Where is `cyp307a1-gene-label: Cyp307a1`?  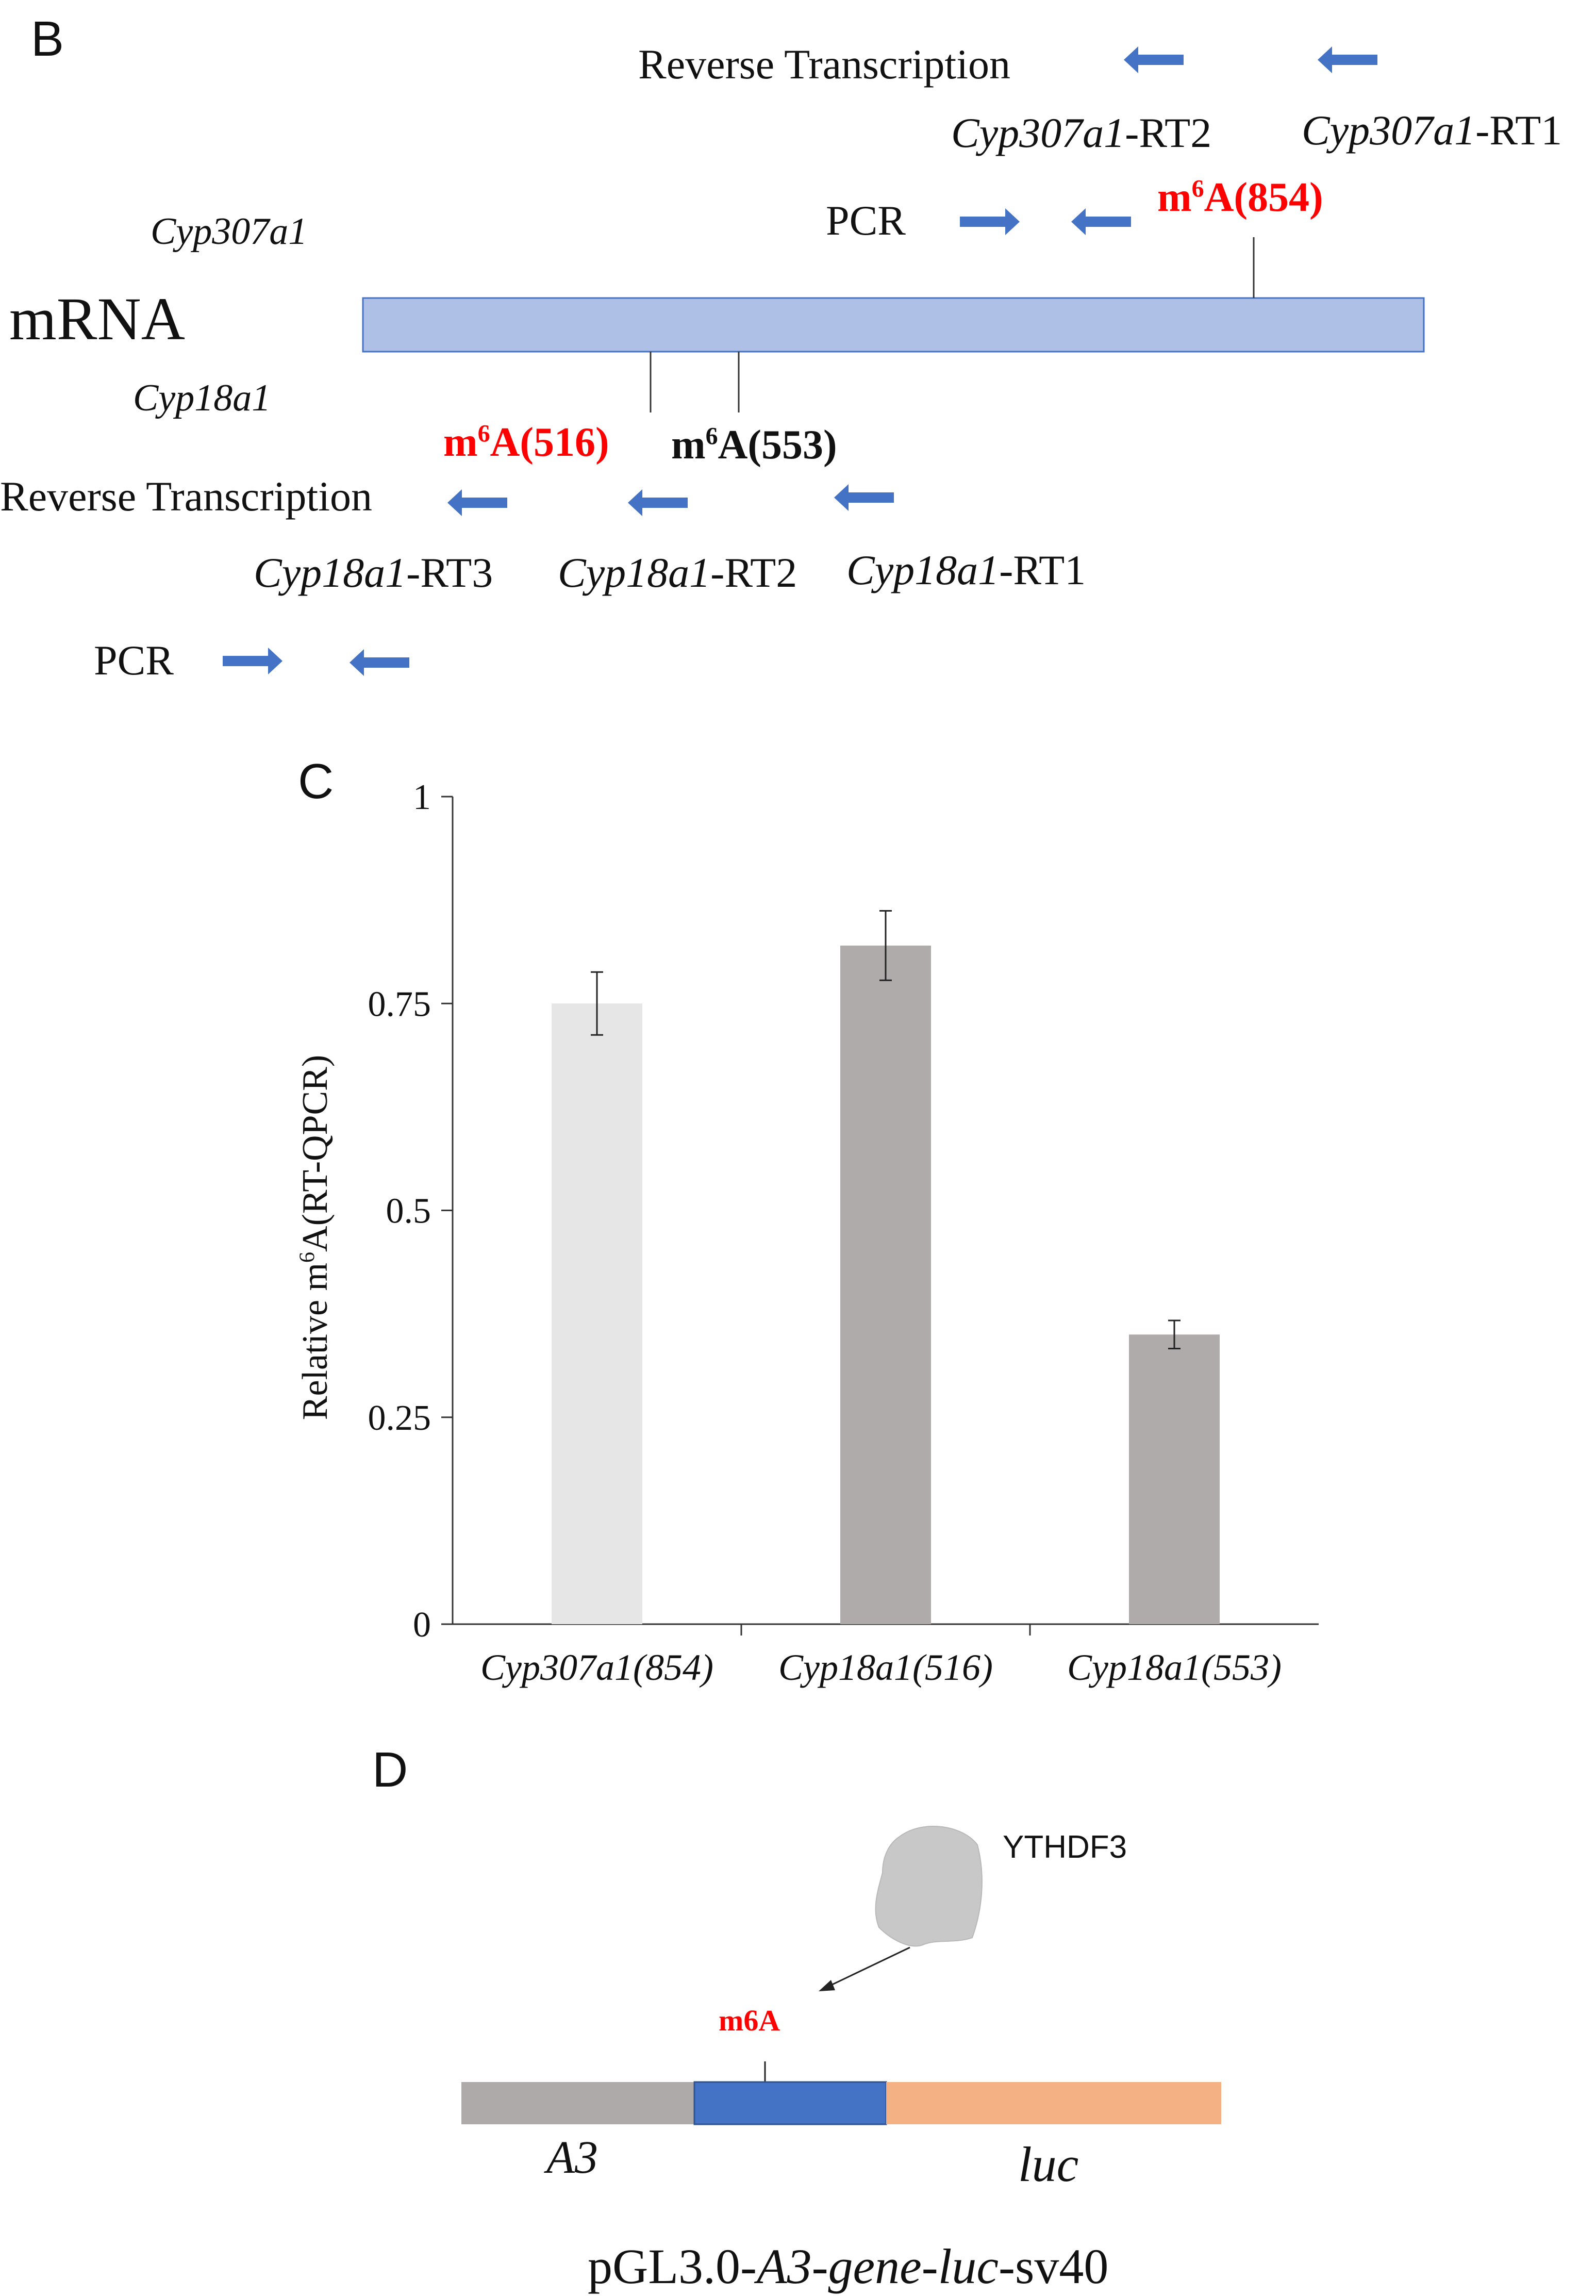 cyp307a1-gene-label: Cyp307a1 is located at coordinates (229, 231).